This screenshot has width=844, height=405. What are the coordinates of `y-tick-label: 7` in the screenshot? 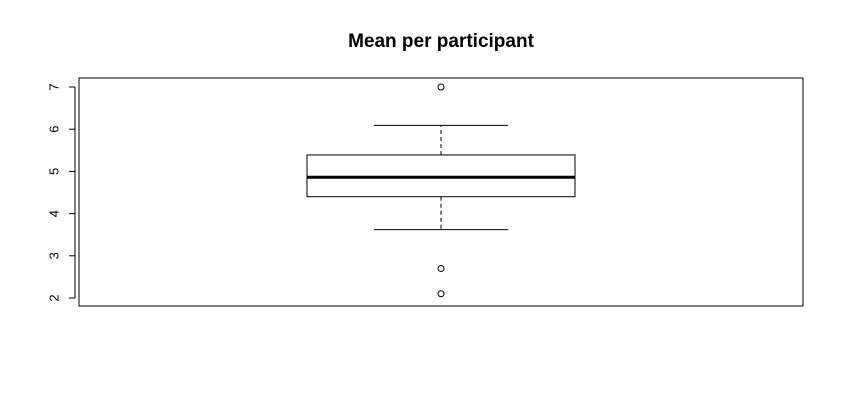 It's located at (53, 86).